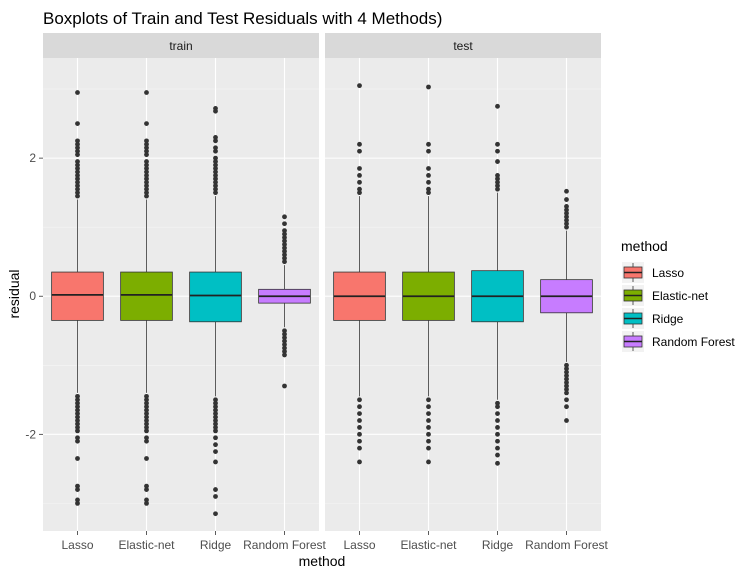 This screenshot has height=576, width=753. Describe the element at coordinates (668, 273) in the screenshot. I see `legend-label-lasso: Lasso` at that location.